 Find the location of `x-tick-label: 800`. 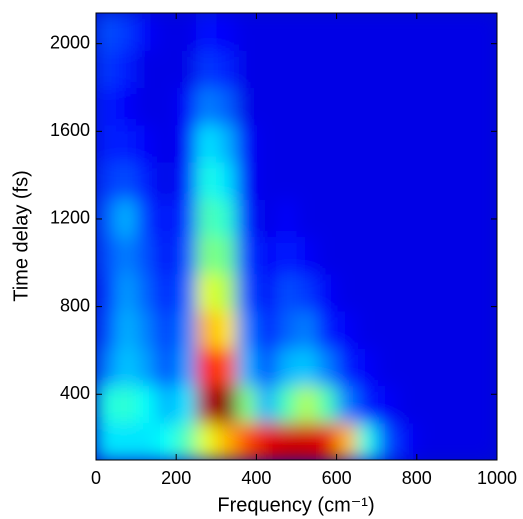

x-tick-label: 800 is located at coordinates (417, 478).